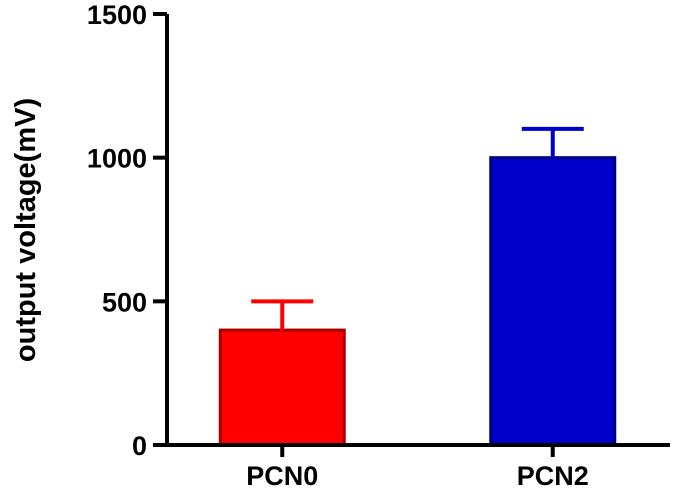 The width and height of the screenshot is (685, 498). I want to click on y-tick-label: 1500, so click(117, 15).